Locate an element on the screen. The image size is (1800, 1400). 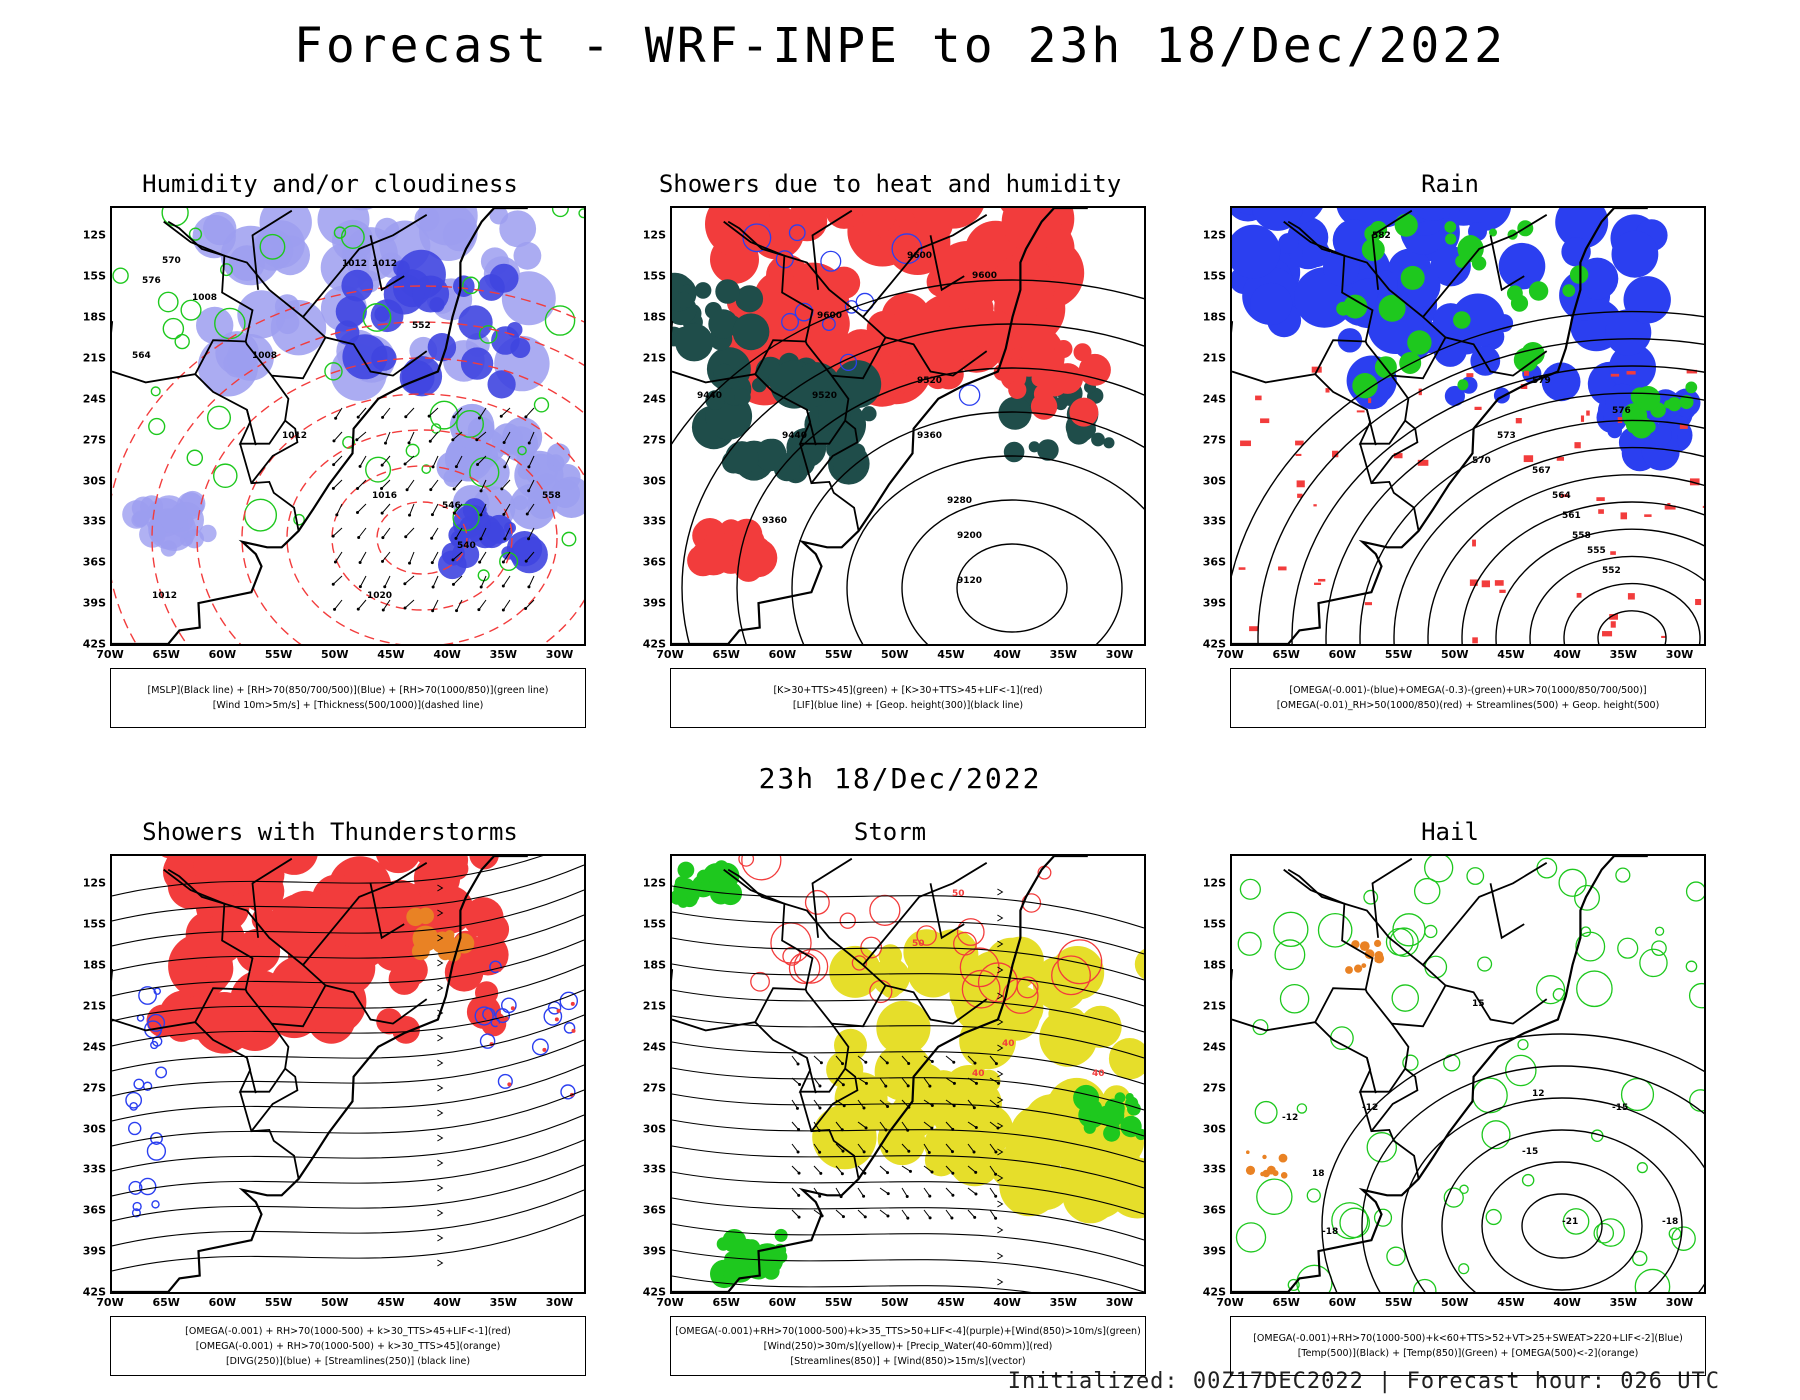
latitude-axis: 12S 15S 18S 21S 24S 27S 30S 33S 36S 39S 42S is located at coordinates (649, 1076).